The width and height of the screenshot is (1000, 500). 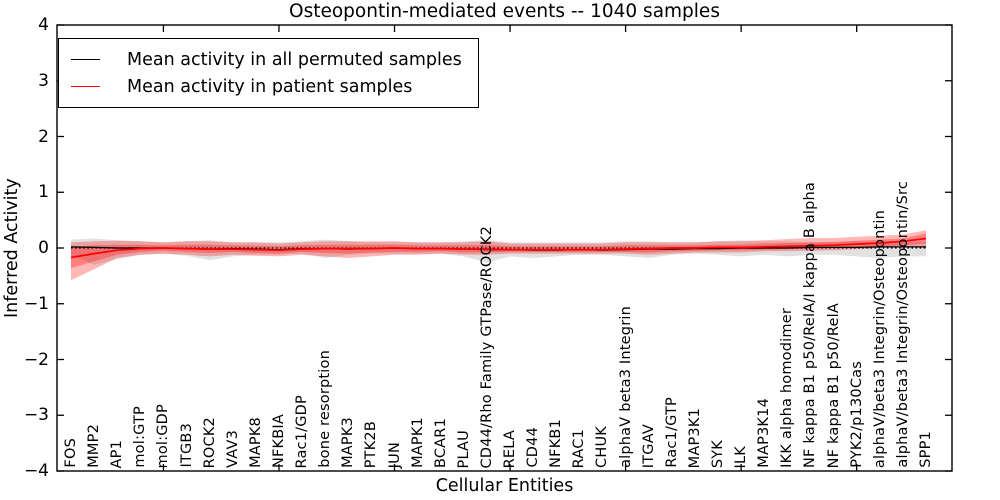 What do you see at coordinates (787, 388) in the screenshot?
I see `x-tick-label: IKK alpha homodimer` at bounding box center [787, 388].